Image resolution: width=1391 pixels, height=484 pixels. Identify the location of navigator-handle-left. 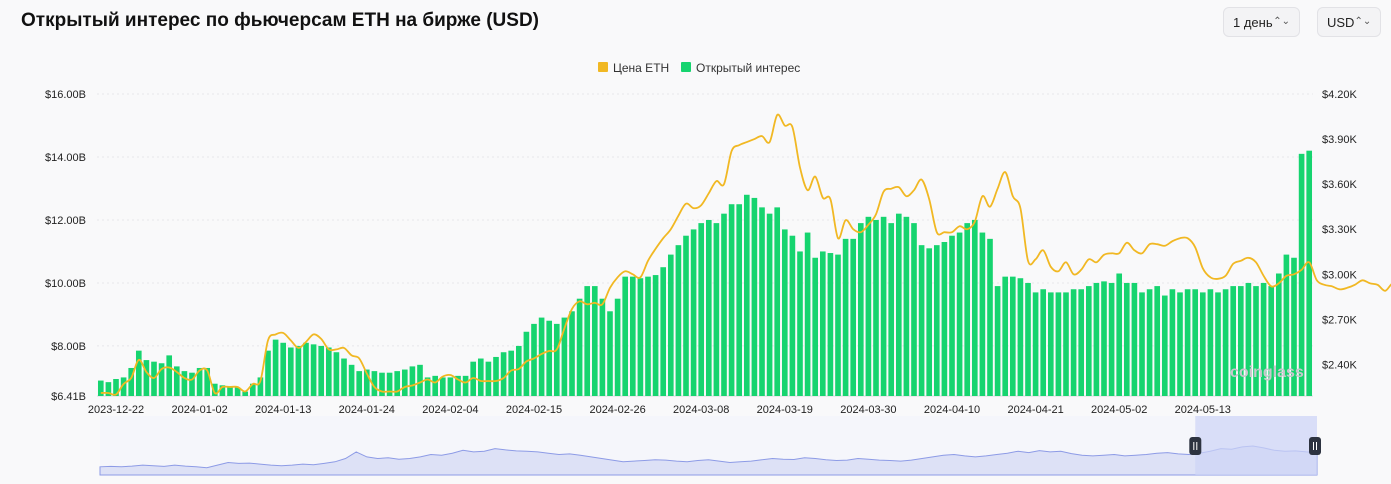
(1195, 446).